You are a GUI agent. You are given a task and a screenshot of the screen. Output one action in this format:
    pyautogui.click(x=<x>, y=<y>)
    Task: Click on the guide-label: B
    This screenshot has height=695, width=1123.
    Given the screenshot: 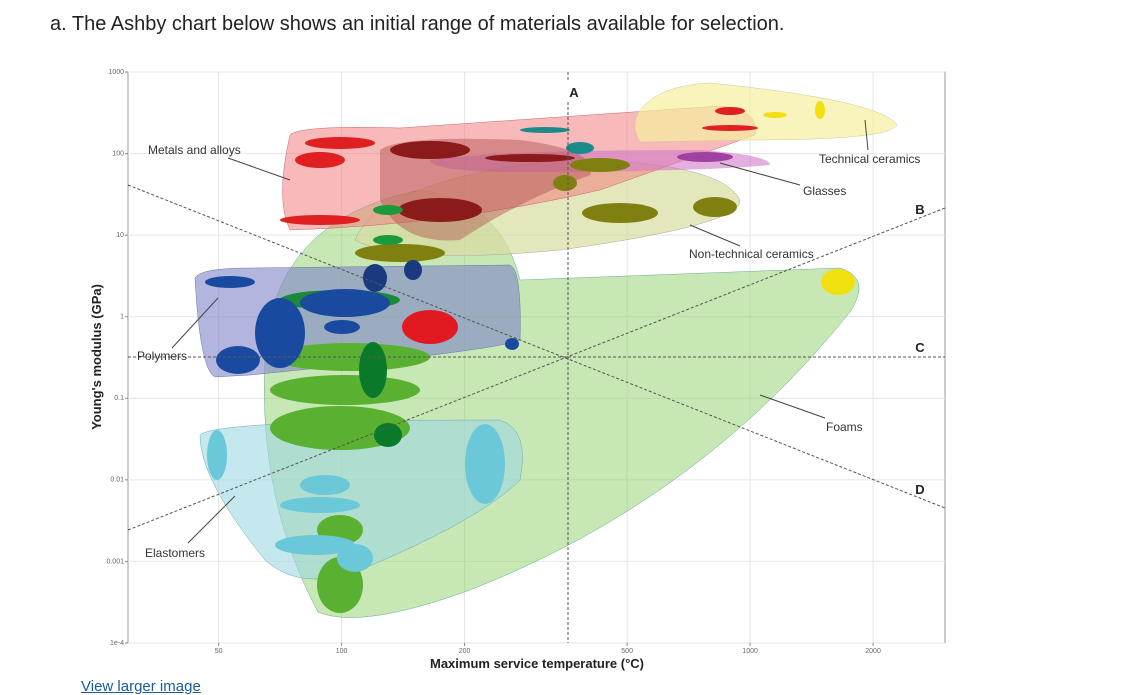 What is the action you would take?
    pyautogui.click(x=919, y=209)
    